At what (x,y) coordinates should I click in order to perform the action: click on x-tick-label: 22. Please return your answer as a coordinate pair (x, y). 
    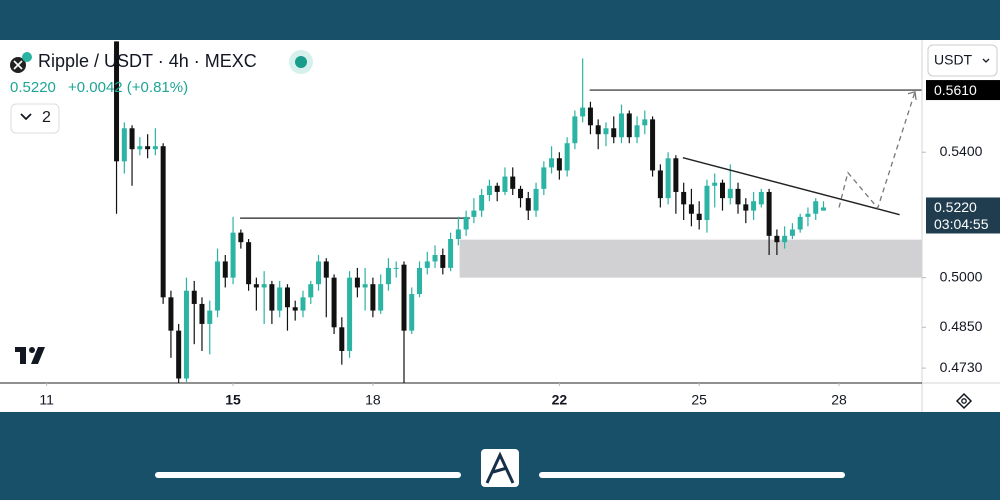
    Looking at the image, I should click on (560, 400).